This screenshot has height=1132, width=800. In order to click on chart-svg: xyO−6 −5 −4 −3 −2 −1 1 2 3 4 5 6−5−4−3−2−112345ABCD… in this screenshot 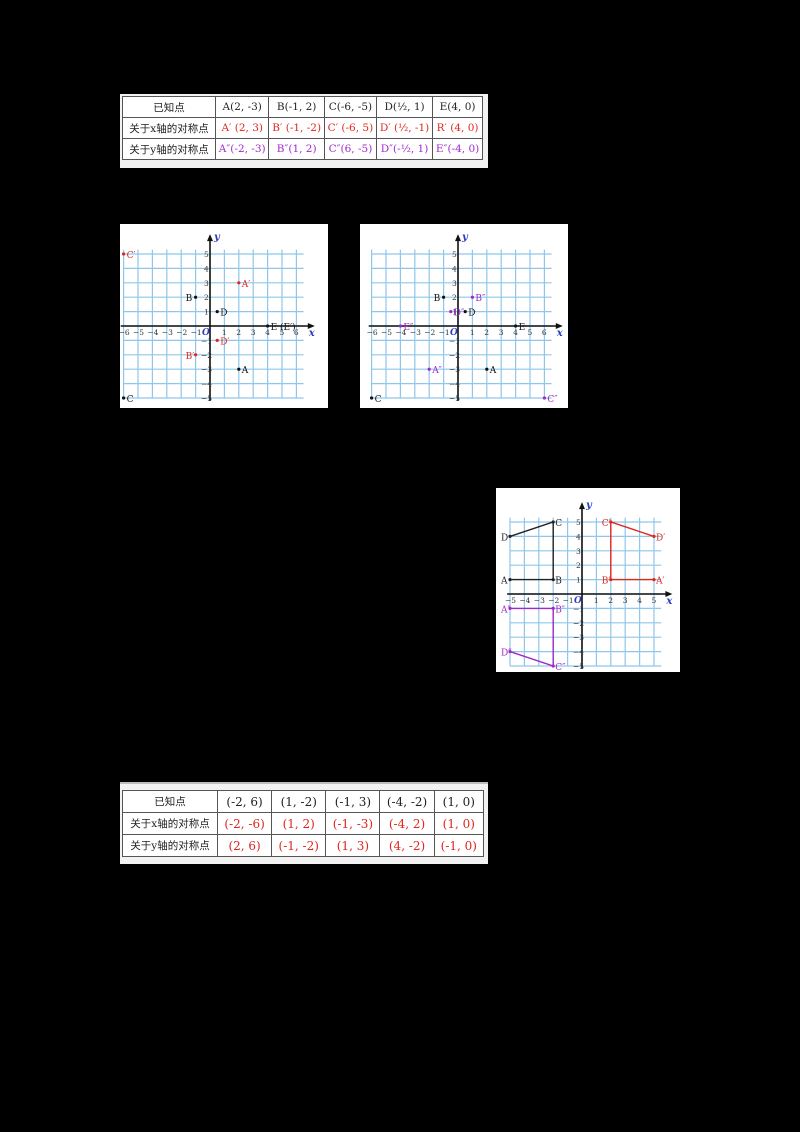, I will do `click(465, 318)`.